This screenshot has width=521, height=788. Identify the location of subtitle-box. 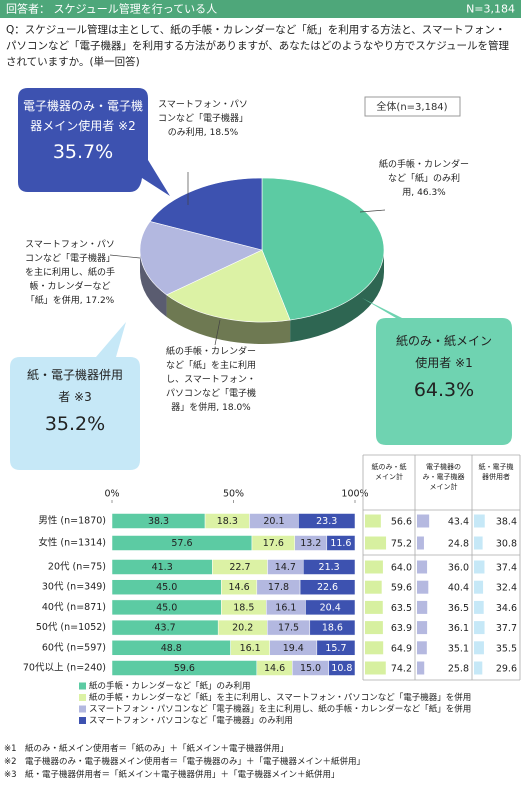
(412, 106).